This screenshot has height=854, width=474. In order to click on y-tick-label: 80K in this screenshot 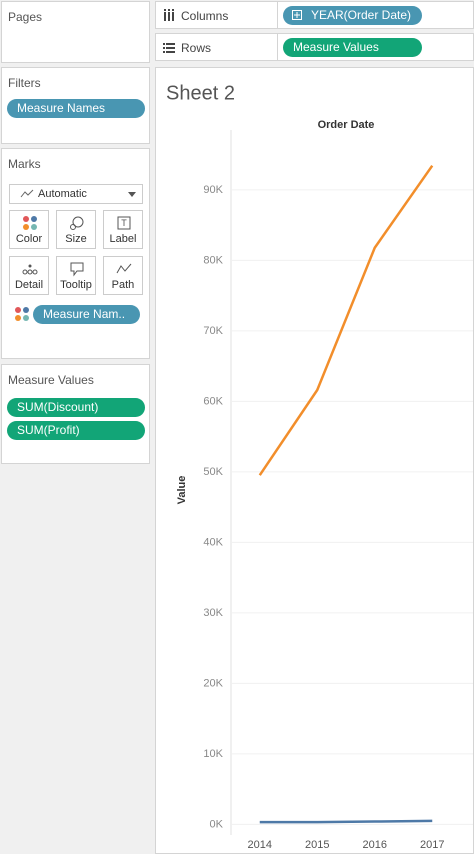, I will do `click(213, 260)`.